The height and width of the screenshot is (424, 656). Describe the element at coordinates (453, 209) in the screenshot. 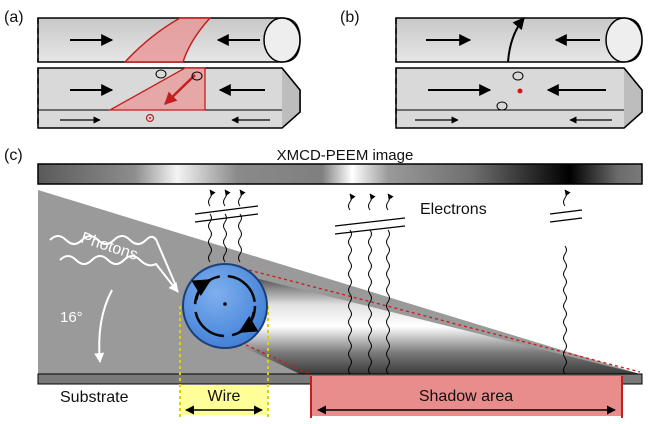

I see `electrons-label: Electrons` at that location.